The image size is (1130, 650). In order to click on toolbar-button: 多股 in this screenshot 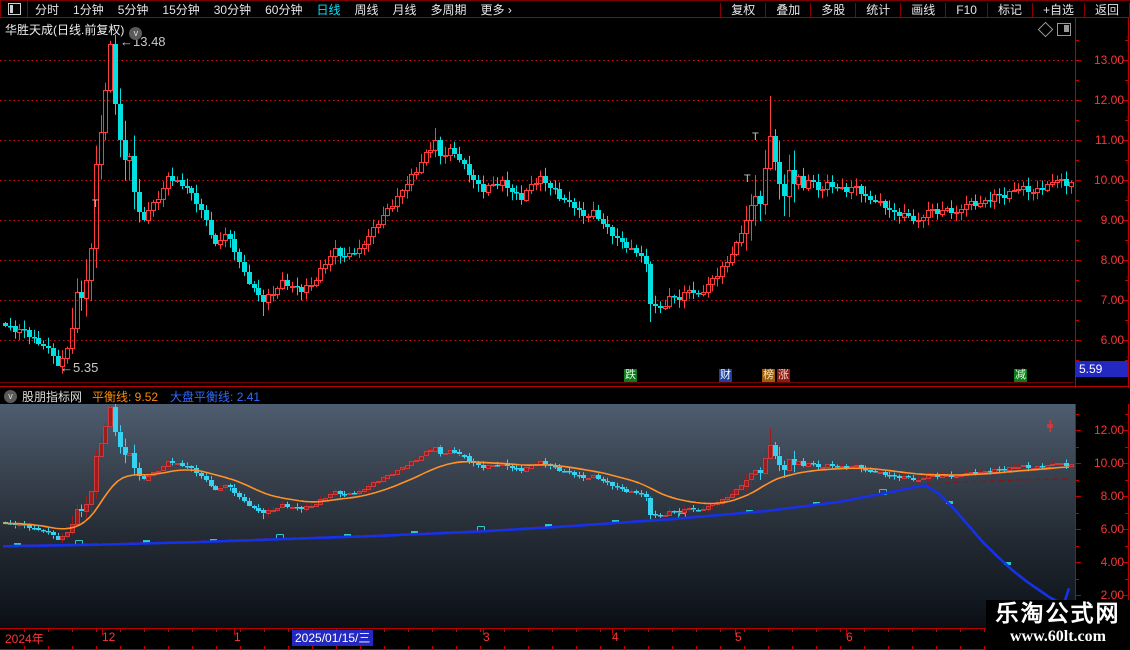, I will do `click(833, 9)`.